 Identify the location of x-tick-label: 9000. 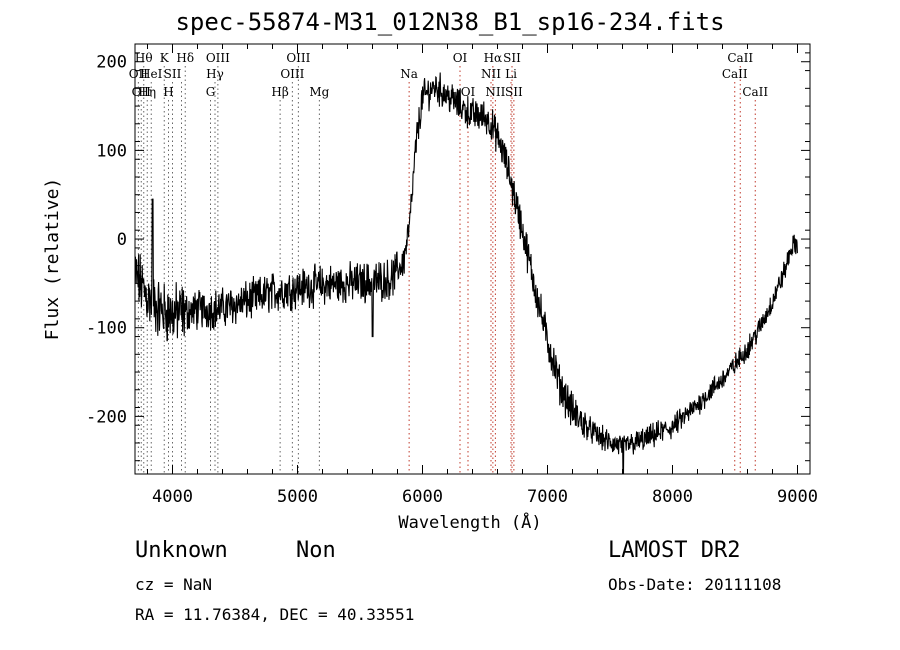
(797, 497).